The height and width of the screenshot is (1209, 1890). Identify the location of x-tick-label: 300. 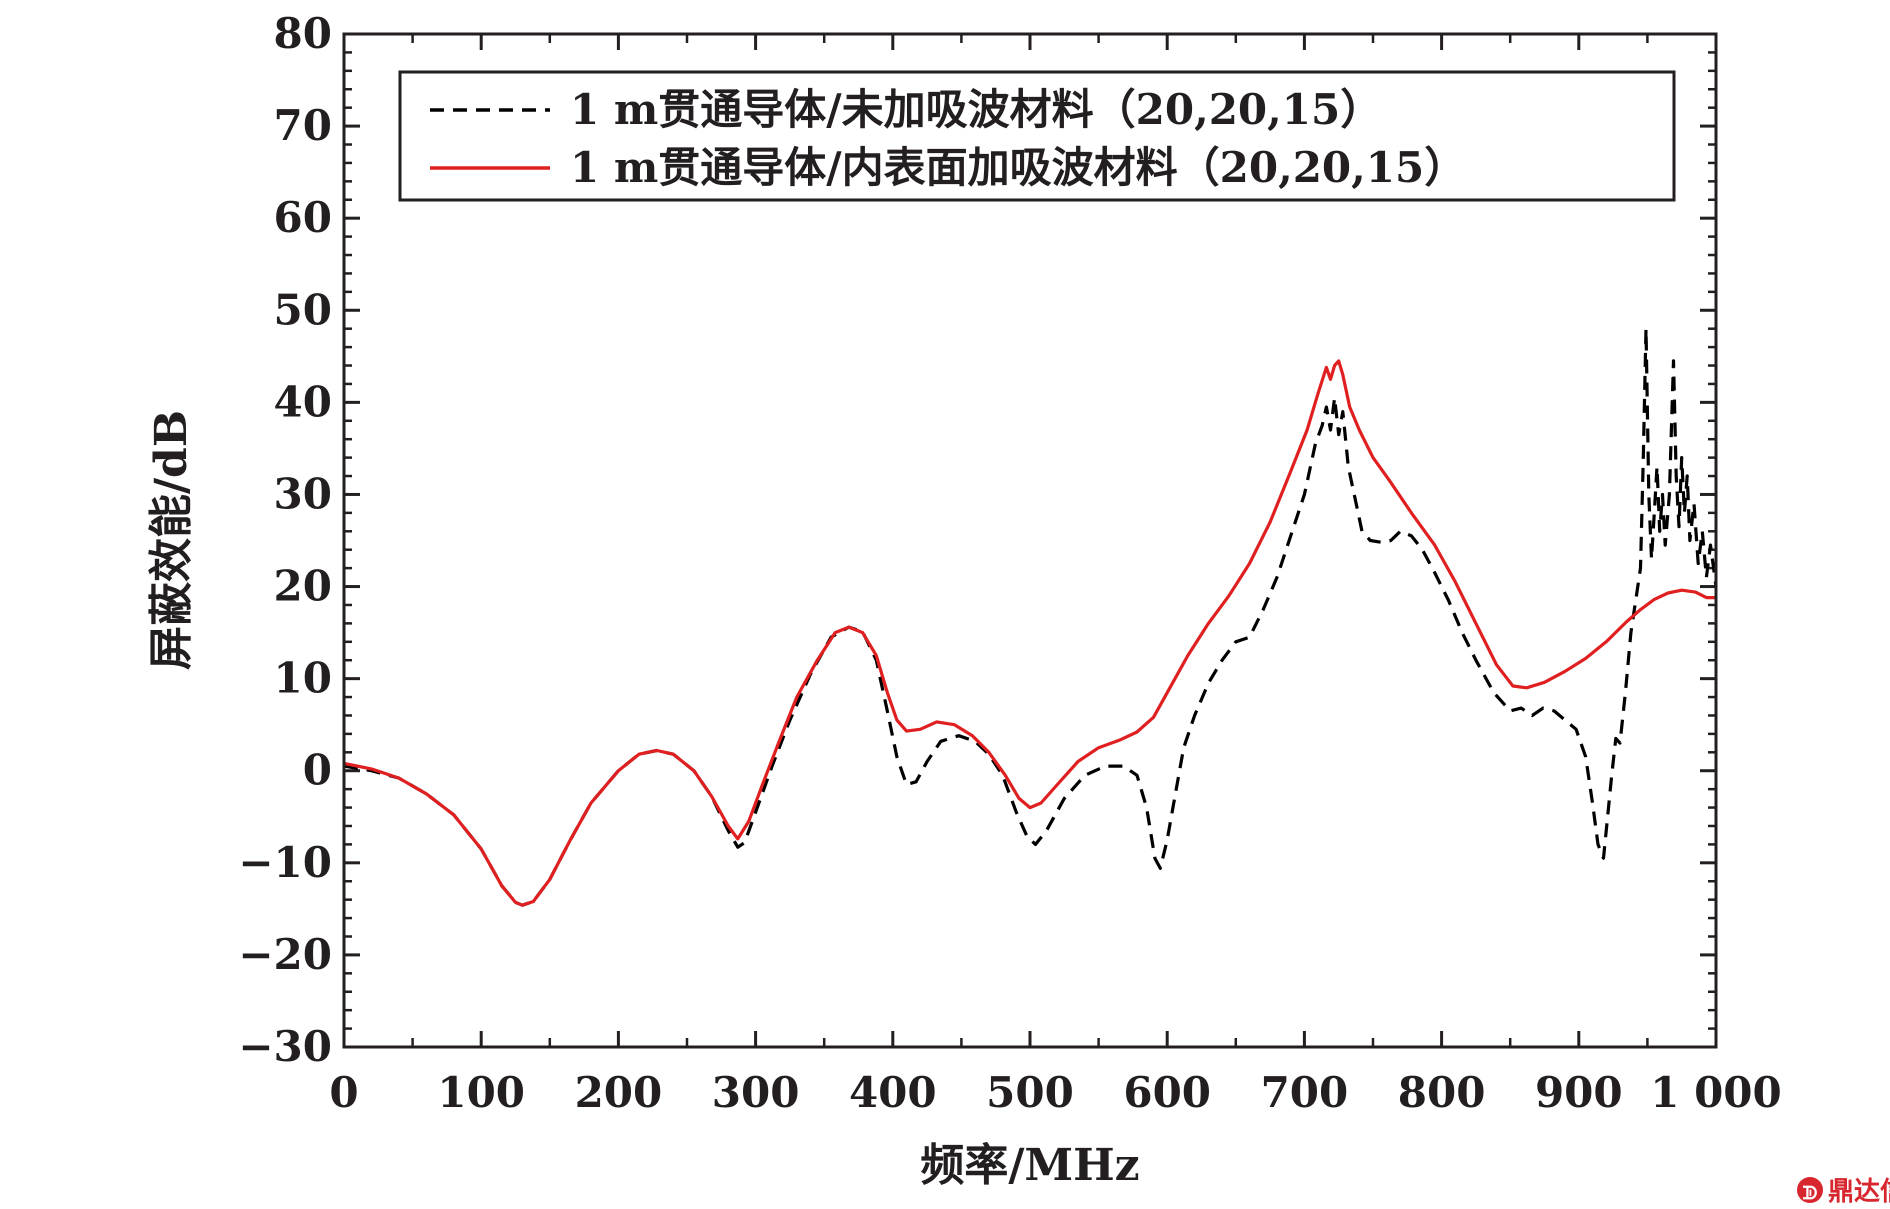
(756, 1092).